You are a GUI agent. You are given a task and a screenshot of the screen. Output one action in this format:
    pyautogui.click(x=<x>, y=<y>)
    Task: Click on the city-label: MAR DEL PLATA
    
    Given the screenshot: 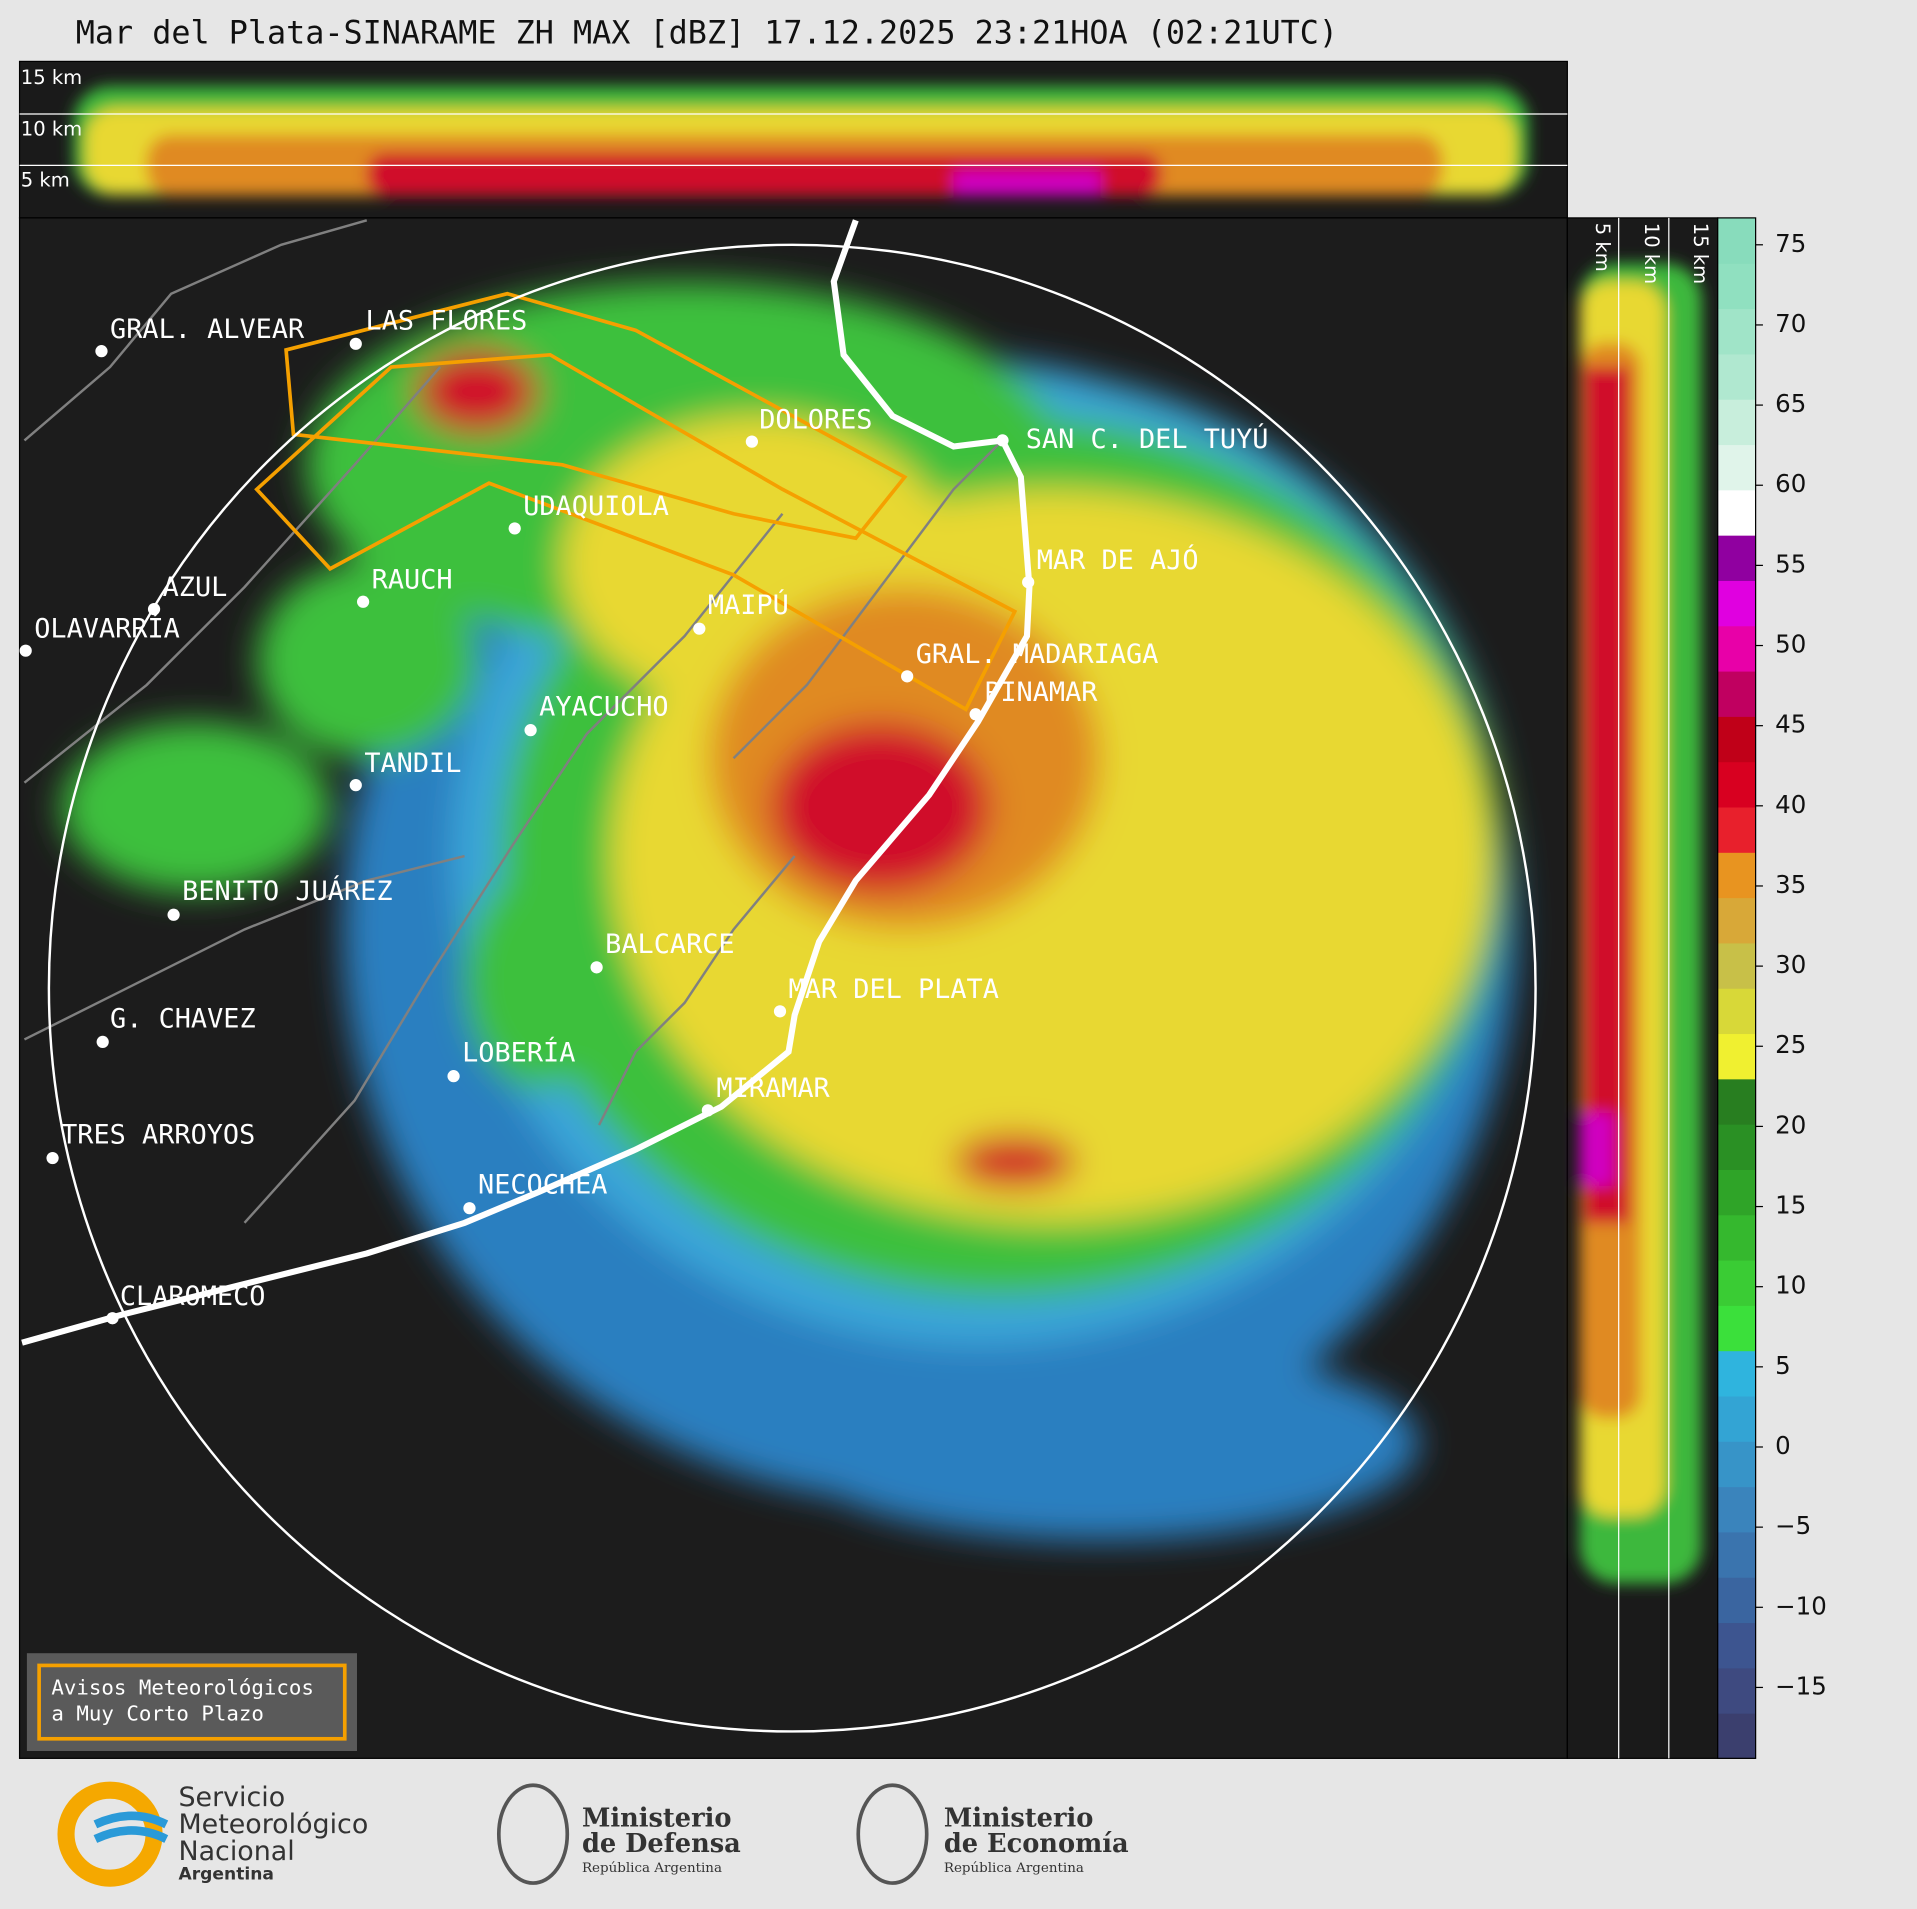 What is the action you would take?
    pyautogui.click(x=894, y=989)
    